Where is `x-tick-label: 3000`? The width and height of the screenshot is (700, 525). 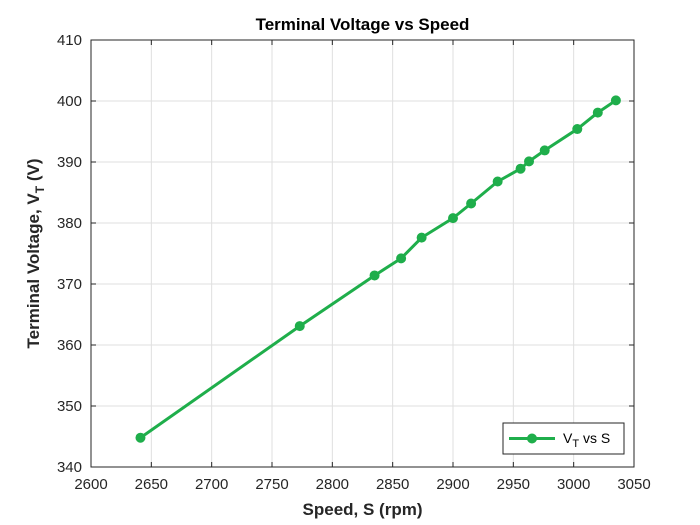 x-tick-label: 3000 is located at coordinates (573, 484).